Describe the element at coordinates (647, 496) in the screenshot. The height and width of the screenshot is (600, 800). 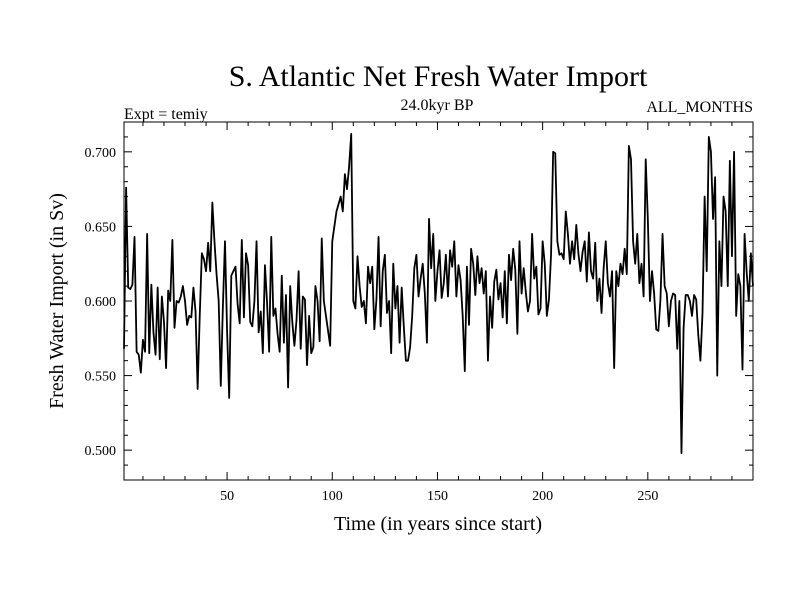
I see `x-tick-label: 250` at that location.